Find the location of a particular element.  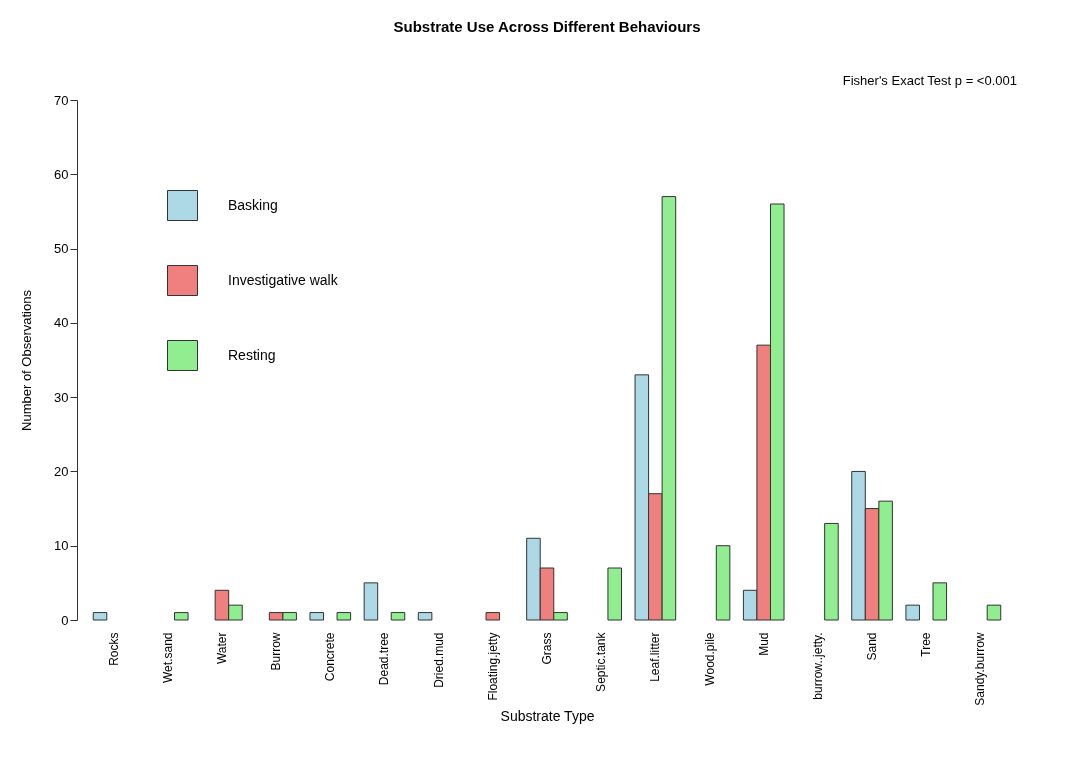

x-tick-label: Sand is located at coordinates (872, 646).